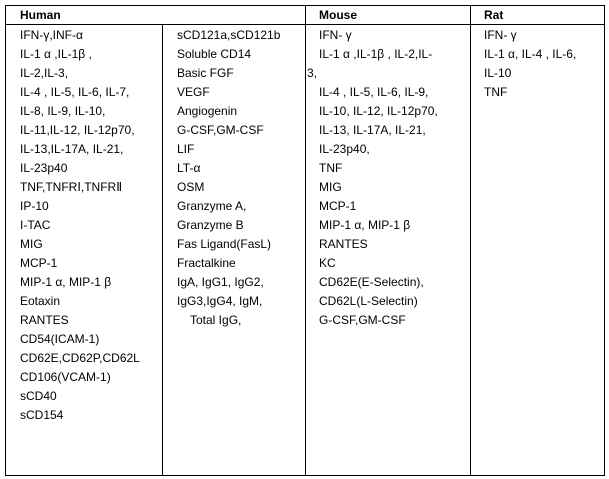 This screenshot has width=609, height=479. Describe the element at coordinates (494, 15) in the screenshot. I see `header-rat: Rat` at that location.